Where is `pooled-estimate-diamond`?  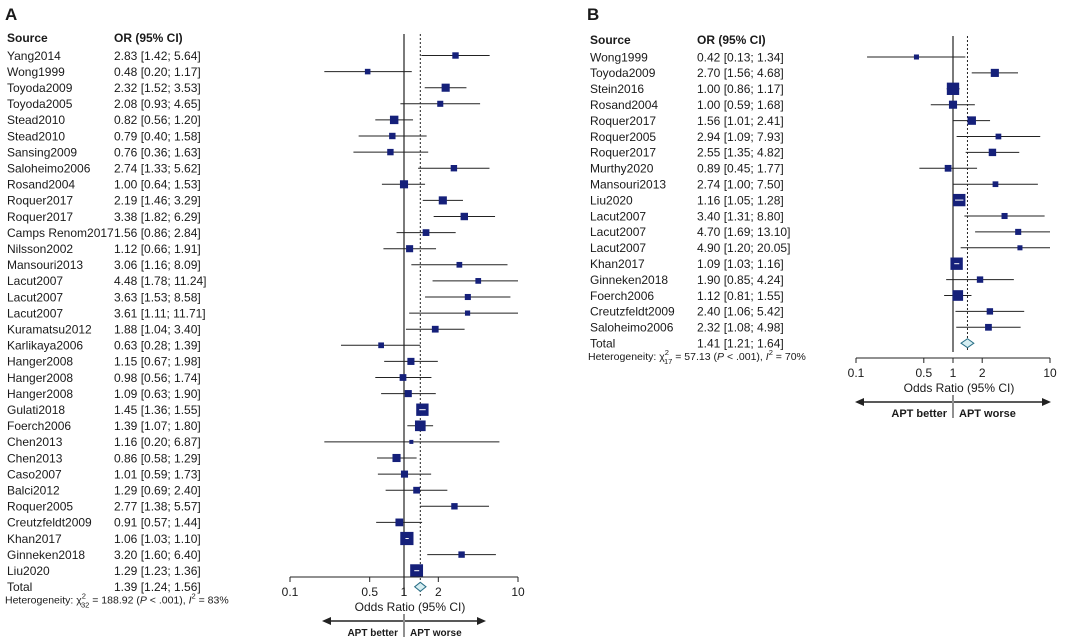 pooled-estimate-diamond is located at coordinates (420, 586).